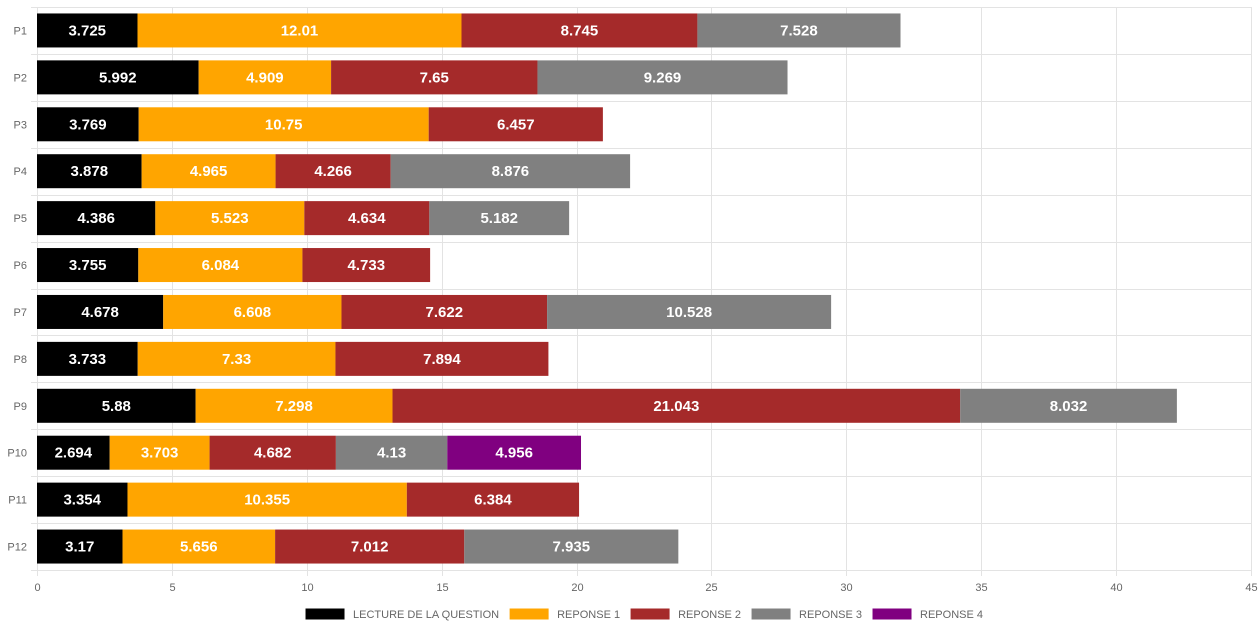 This screenshot has height=630, width=1260. I want to click on bar-value-label: 5.88, so click(116, 406).